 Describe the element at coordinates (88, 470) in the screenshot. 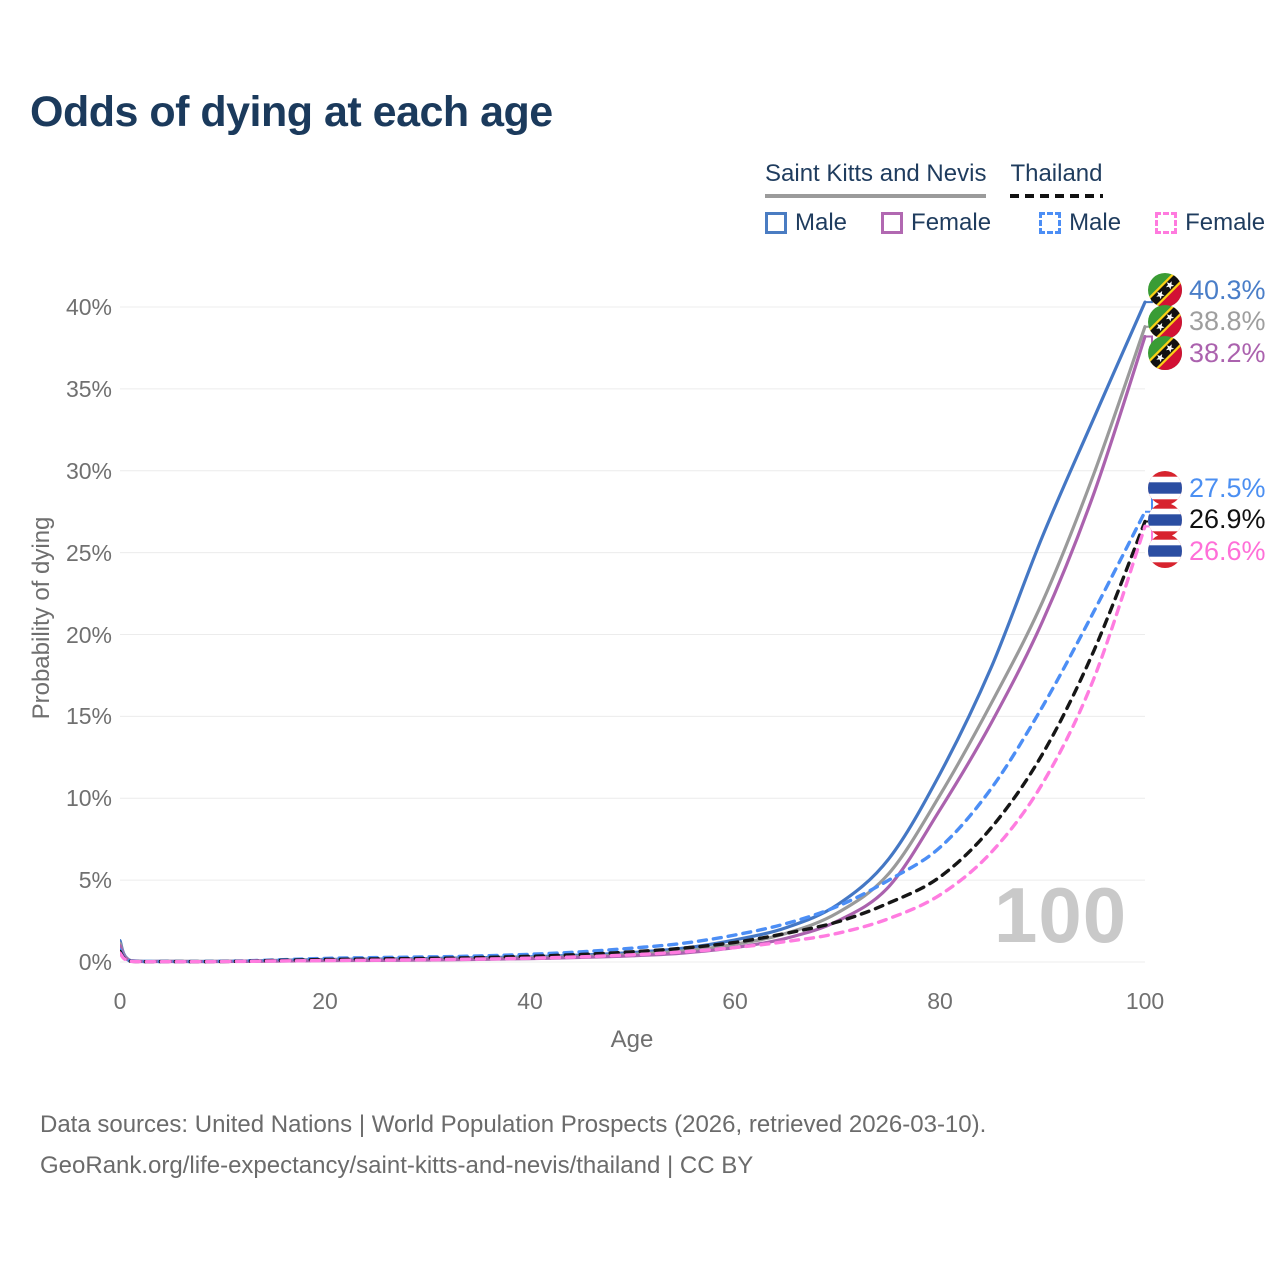

I see `y-tick-label: 30%` at that location.